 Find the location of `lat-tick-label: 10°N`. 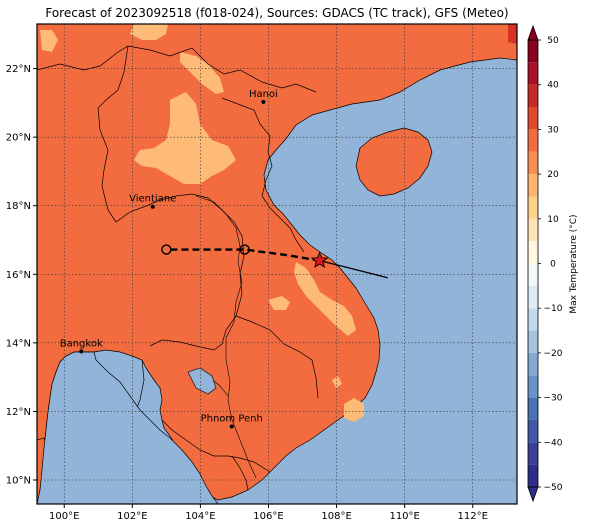

lat-tick-label: 10°N is located at coordinates (18, 481).